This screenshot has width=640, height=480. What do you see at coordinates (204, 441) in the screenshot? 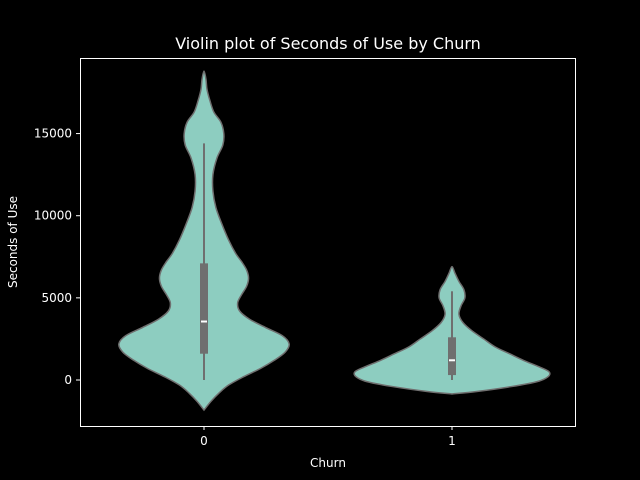
I see `x-tick-label: 0` at bounding box center [204, 441].